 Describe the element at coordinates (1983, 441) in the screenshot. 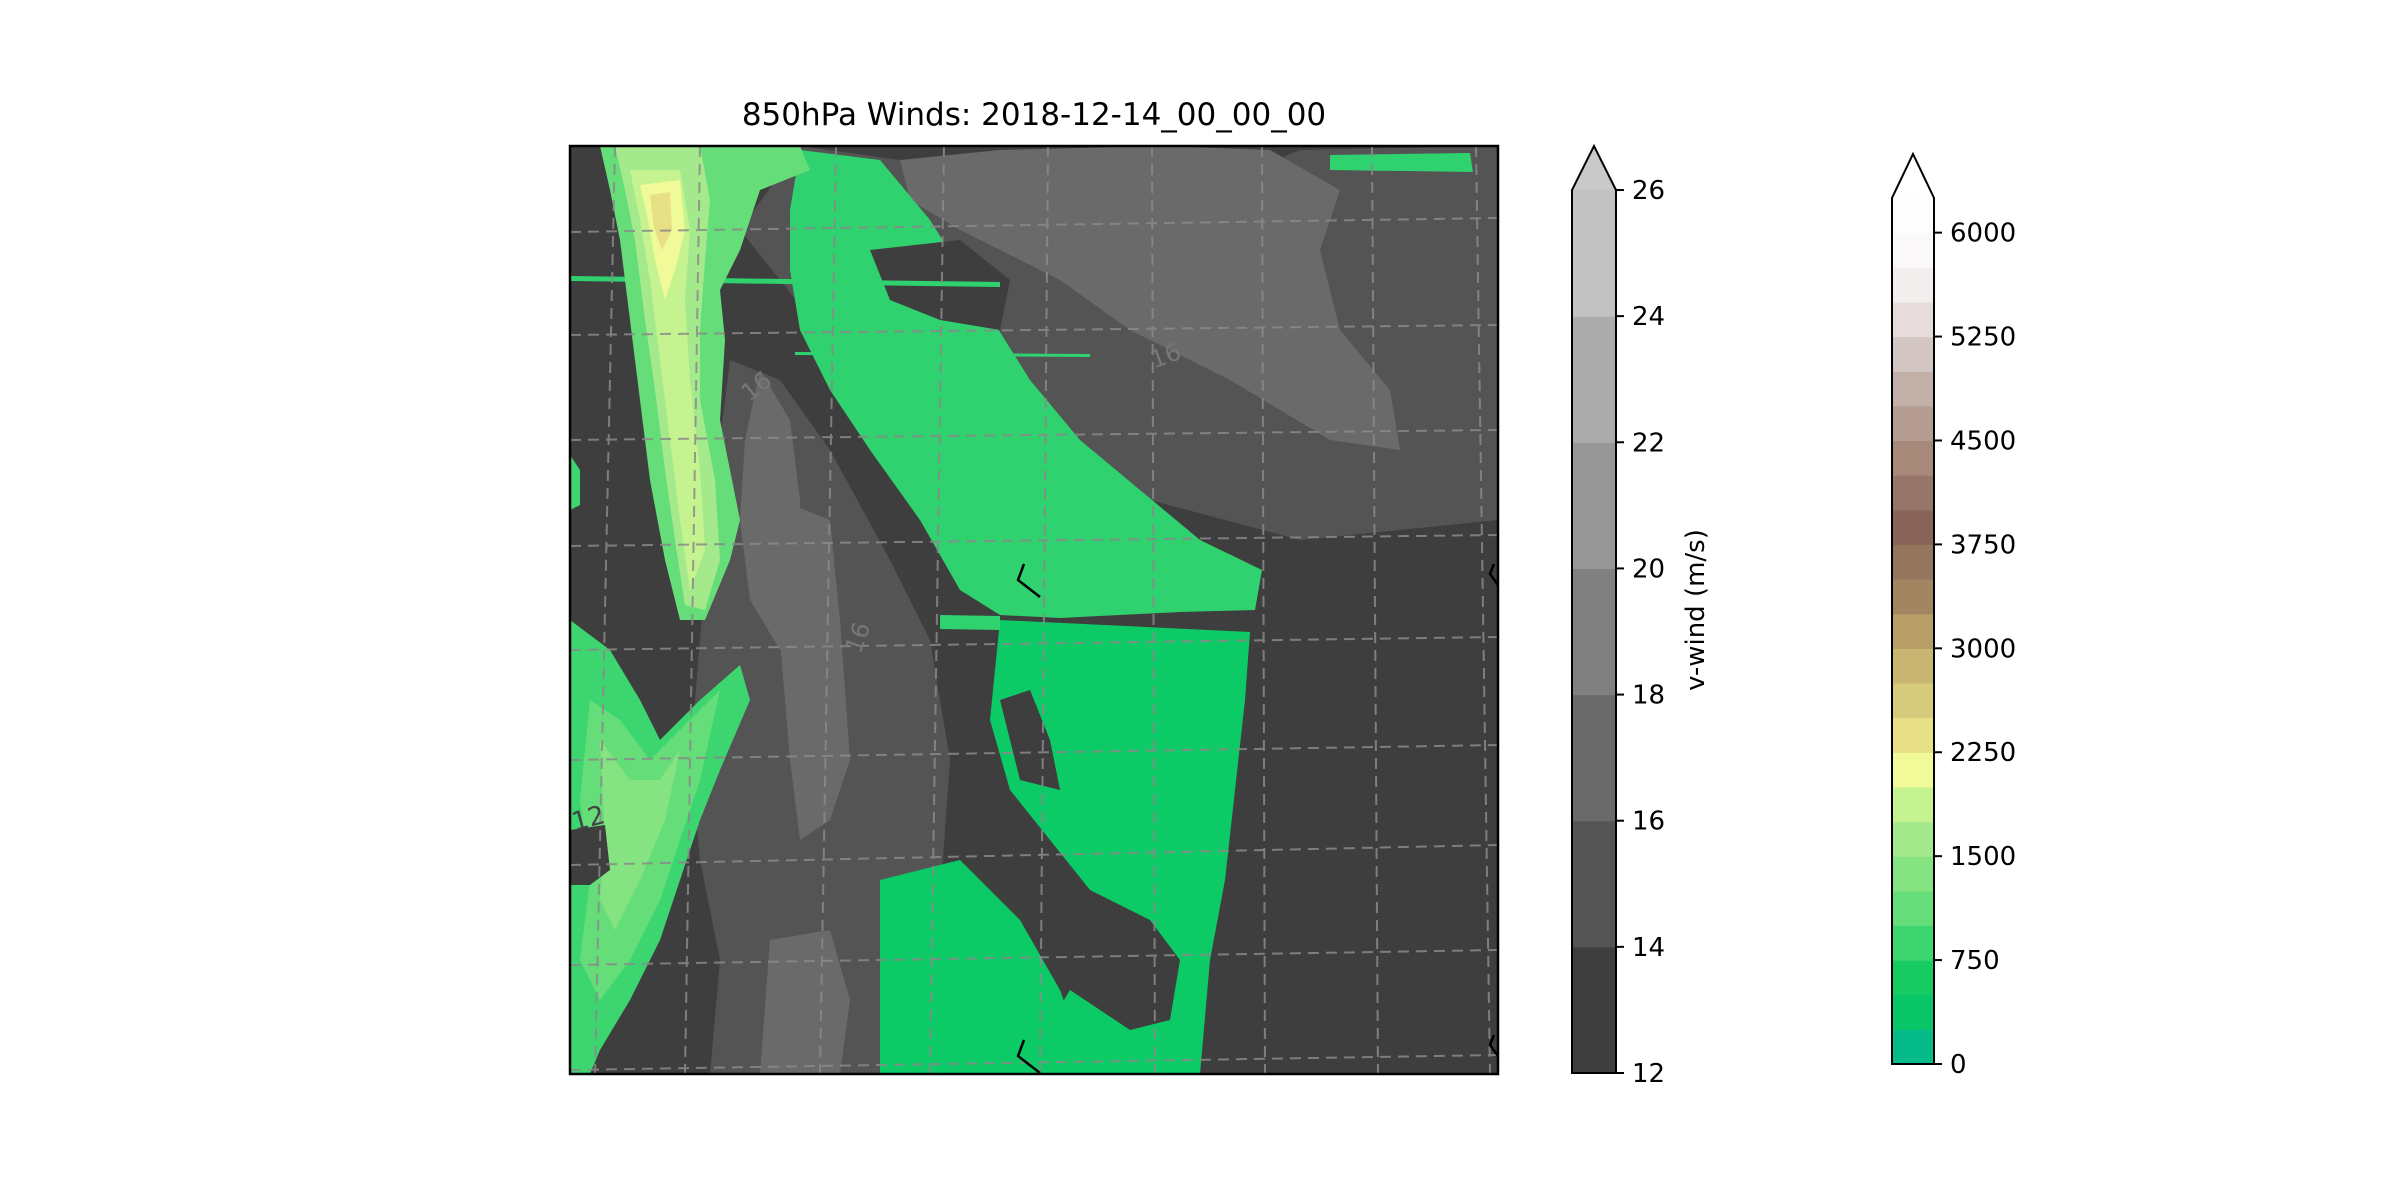

I see `colorbar-tick-label: 4500` at that location.